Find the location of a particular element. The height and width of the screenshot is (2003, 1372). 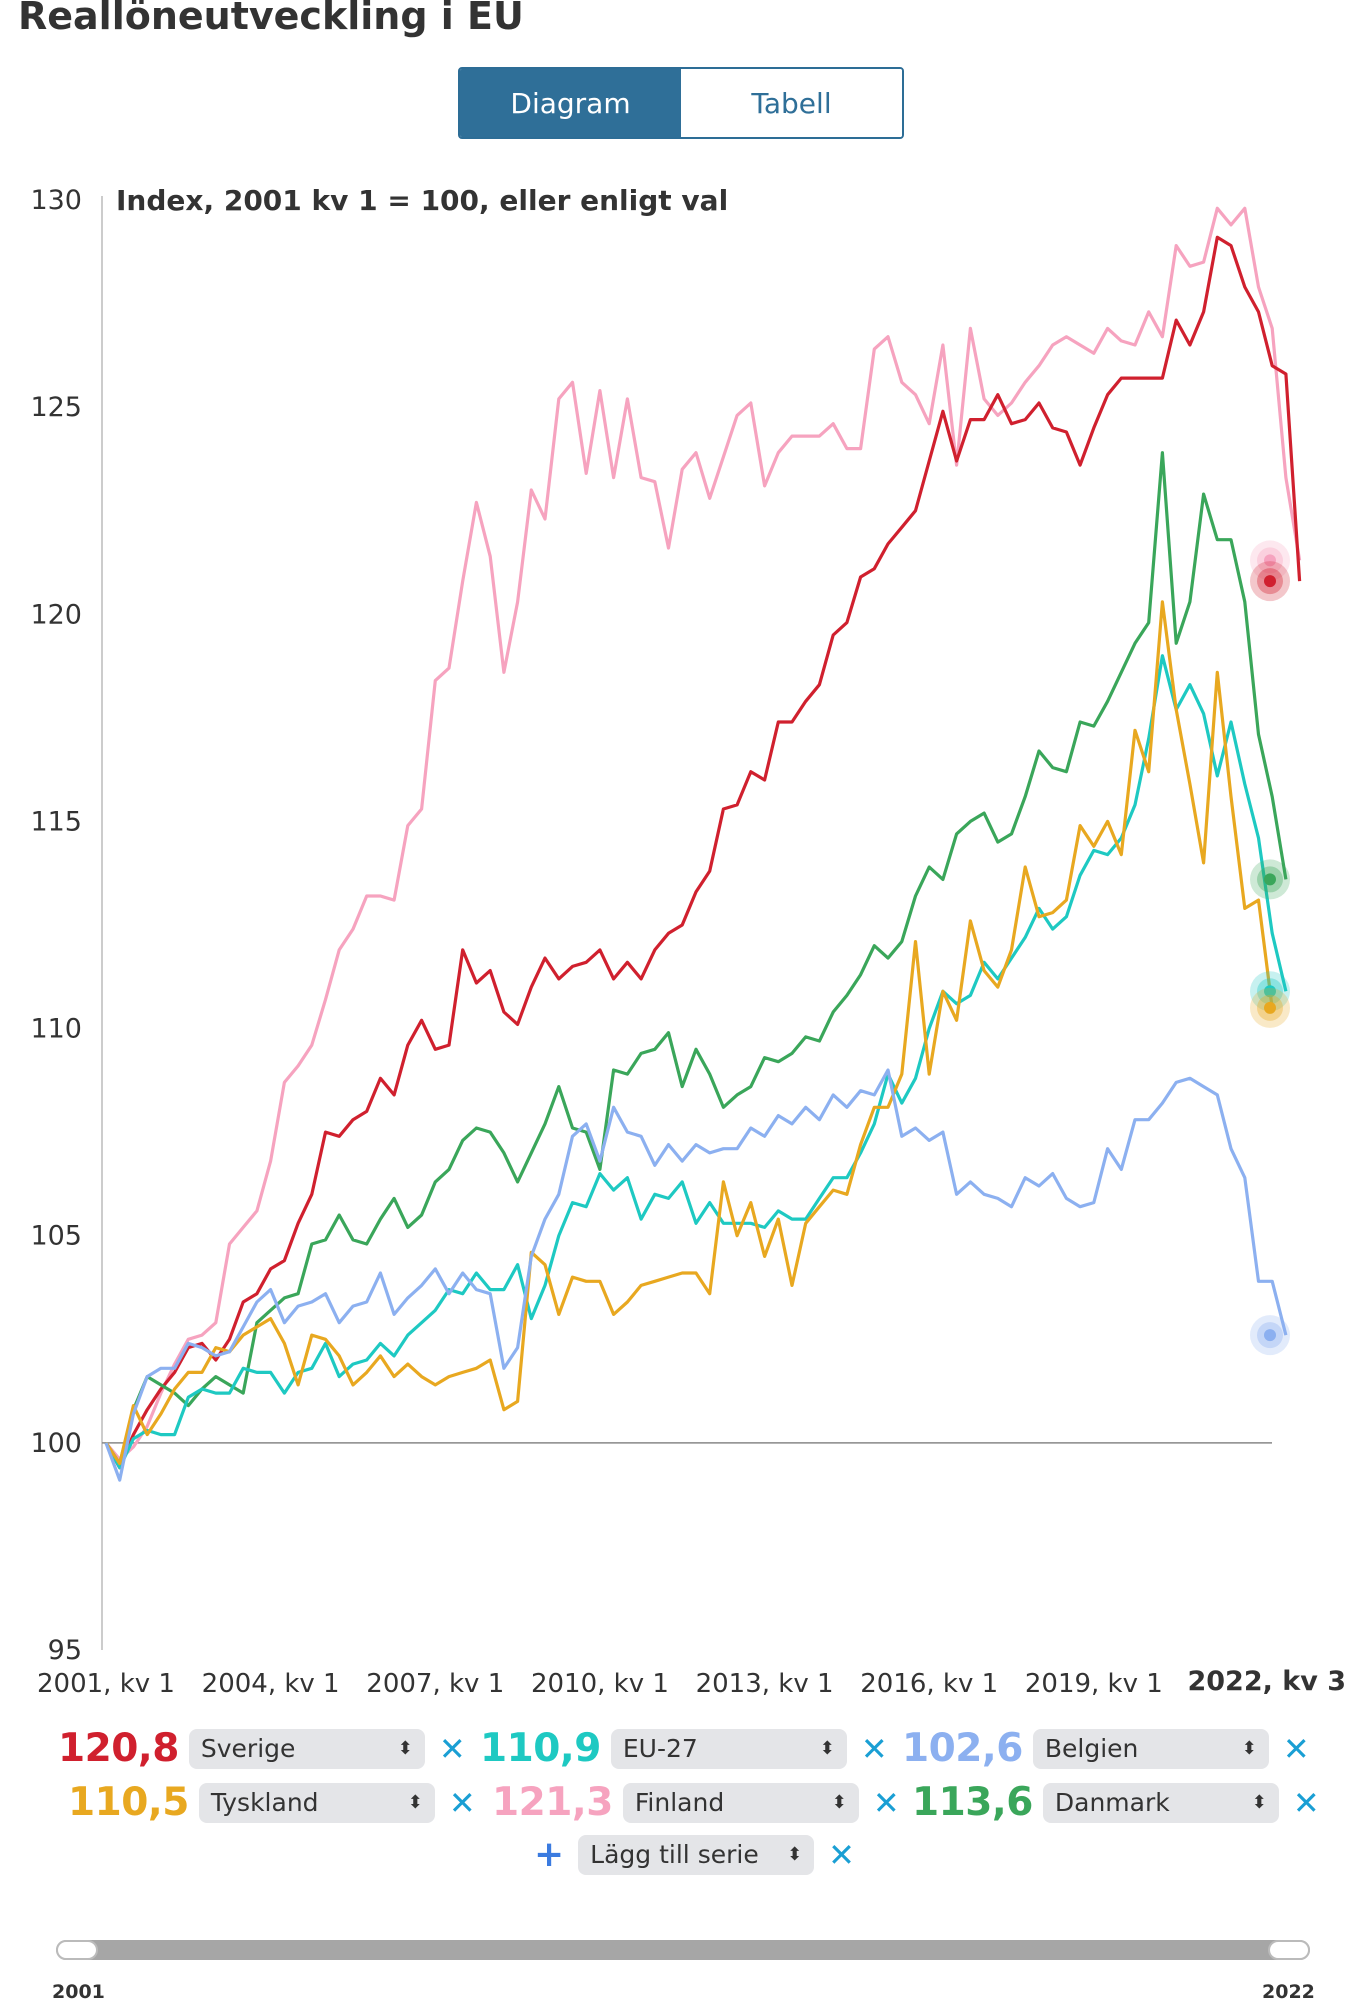

chart-title: Reallöneutveckling i EU is located at coordinates (271, 19).